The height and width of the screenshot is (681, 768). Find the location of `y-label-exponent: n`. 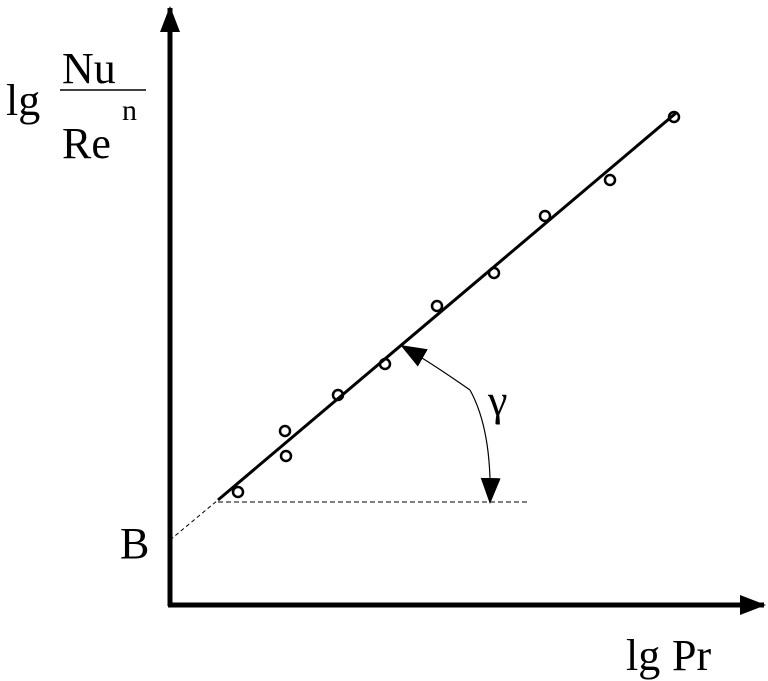

y-label-exponent: n is located at coordinates (129, 110).